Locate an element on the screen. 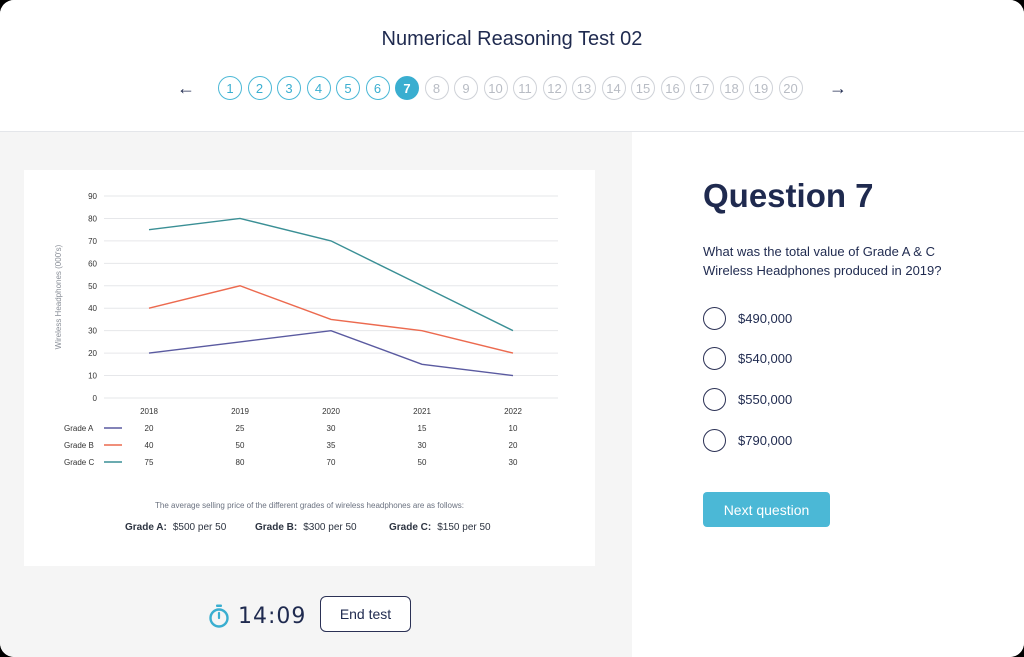 The width and height of the screenshot is (1024, 657). y-tick-label: 0 is located at coordinates (95, 398).